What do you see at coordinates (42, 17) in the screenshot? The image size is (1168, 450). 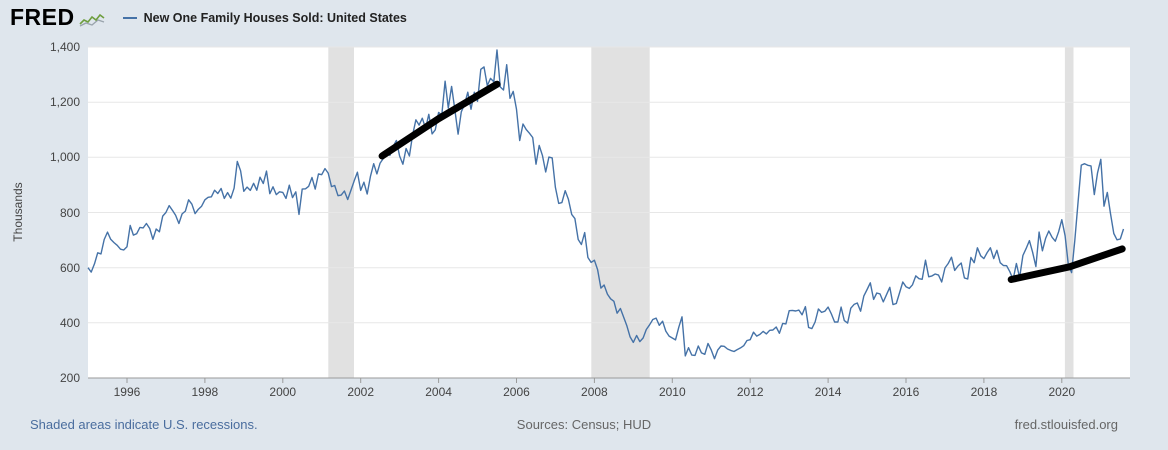 I see `fred-logo-text: FRED` at bounding box center [42, 17].